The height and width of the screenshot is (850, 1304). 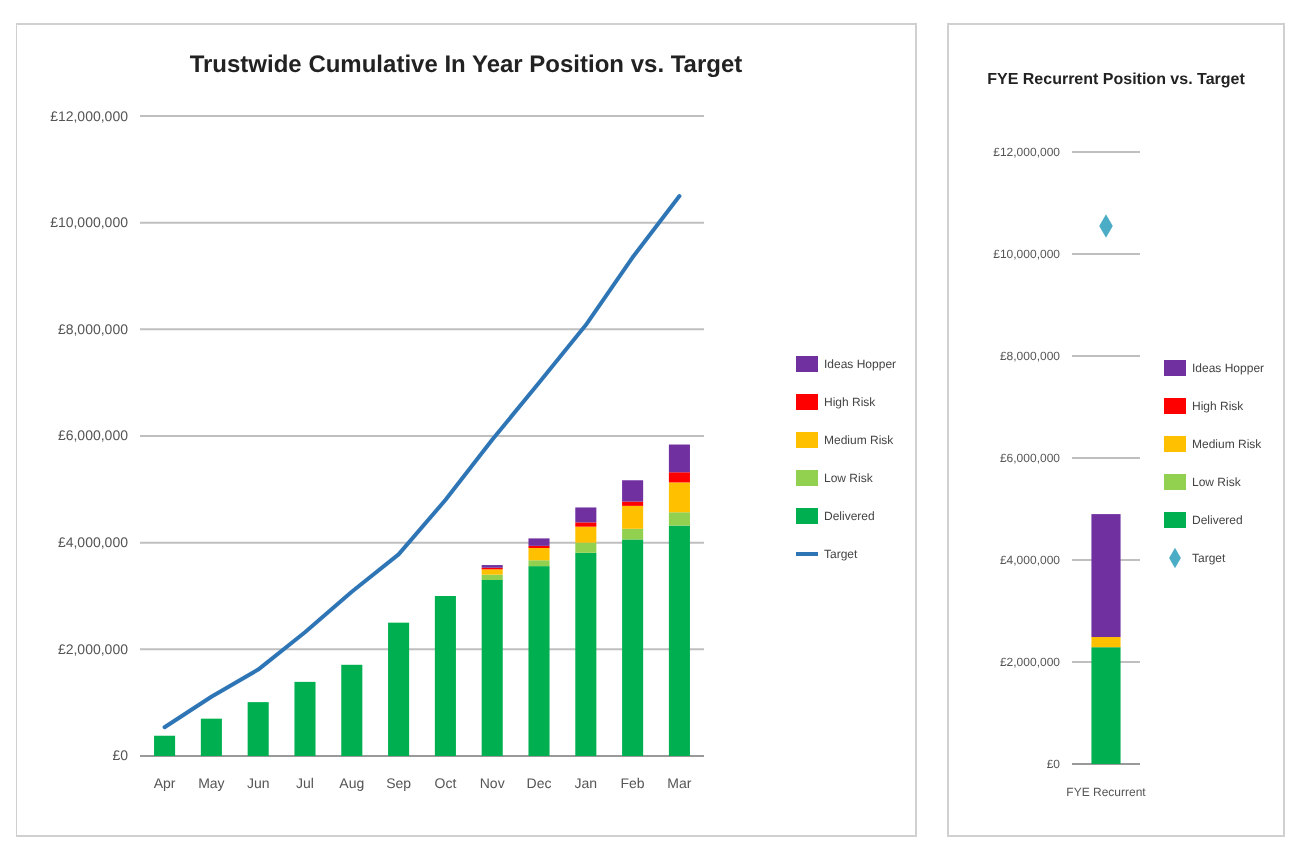 What do you see at coordinates (466, 64) in the screenshot?
I see `chart-title: Trustwide Cumulative In Year Position vs. Target` at bounding box center [466, 64].